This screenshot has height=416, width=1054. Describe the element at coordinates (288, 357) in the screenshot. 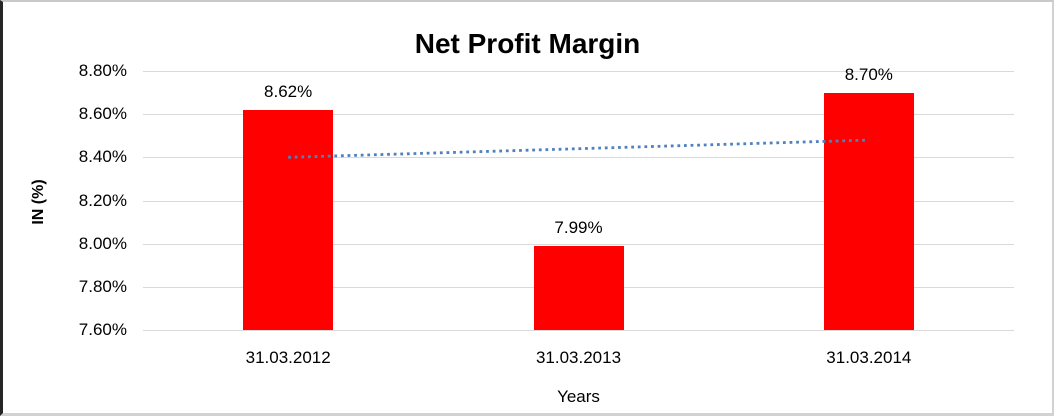

I see `x-tick-label: 31.03.2012` at that location.